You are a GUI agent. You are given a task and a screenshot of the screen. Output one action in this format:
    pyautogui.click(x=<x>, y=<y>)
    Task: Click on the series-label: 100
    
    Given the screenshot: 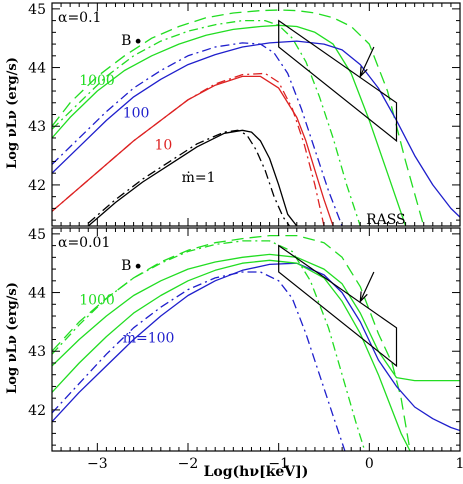 What is the action you would take?
    pyautogui.click(x=136, y=113)
    